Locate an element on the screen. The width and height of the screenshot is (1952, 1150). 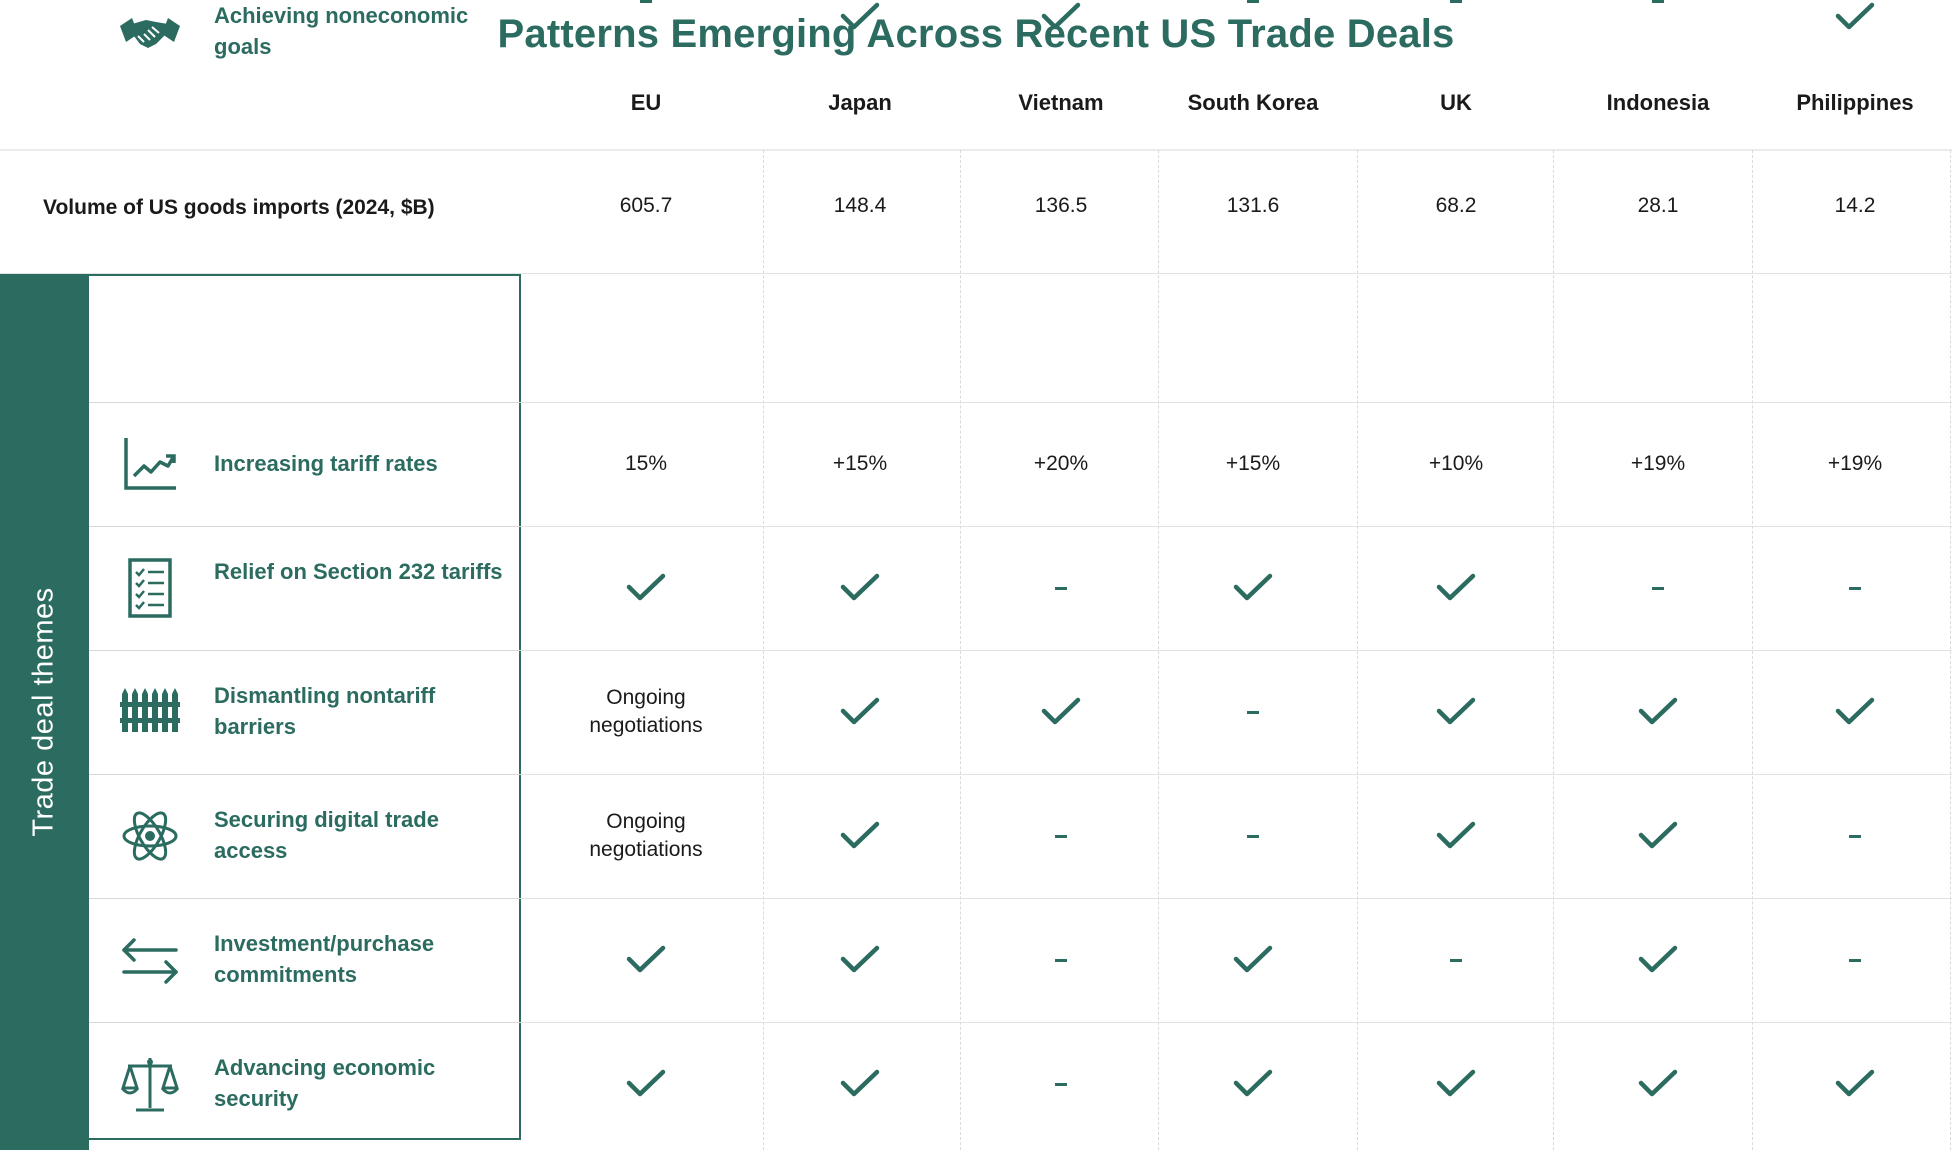
volume-value: 136.5 is located at coordinates (1061, 205).